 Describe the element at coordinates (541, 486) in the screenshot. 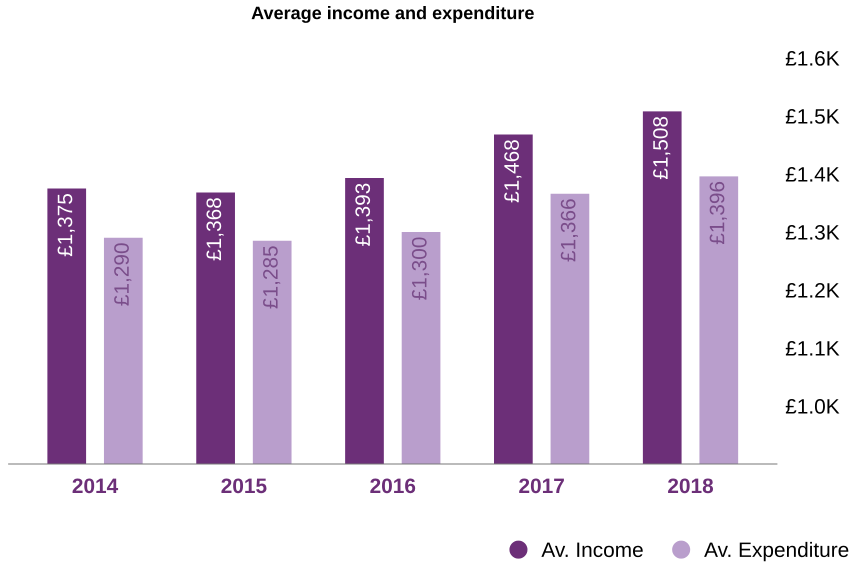

I see `x-tick-label: 2017` at that location.